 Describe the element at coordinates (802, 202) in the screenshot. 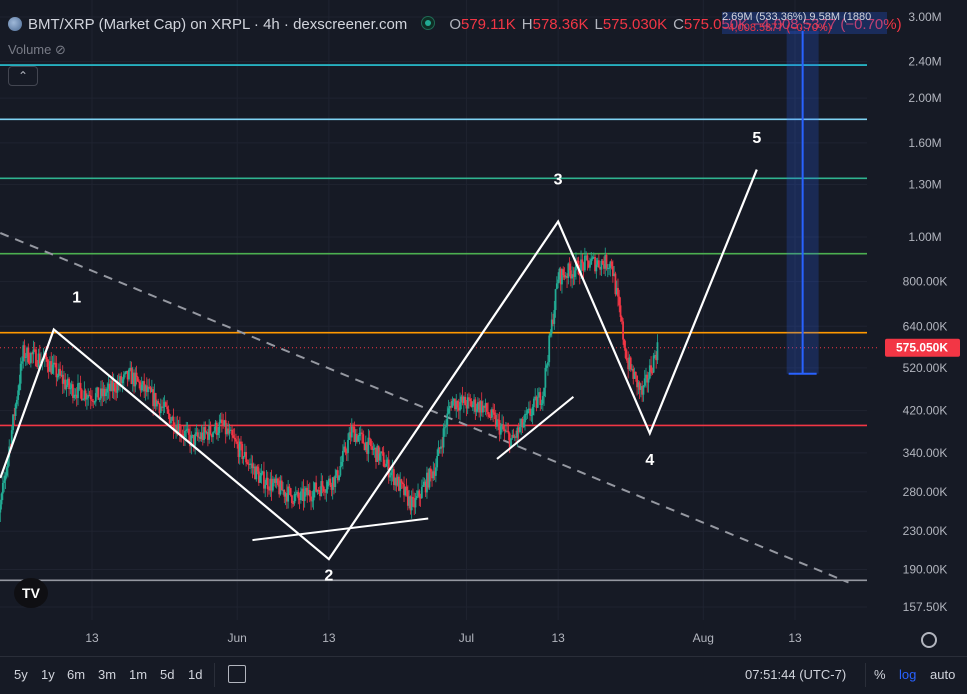

I see `projection-box` at that location.